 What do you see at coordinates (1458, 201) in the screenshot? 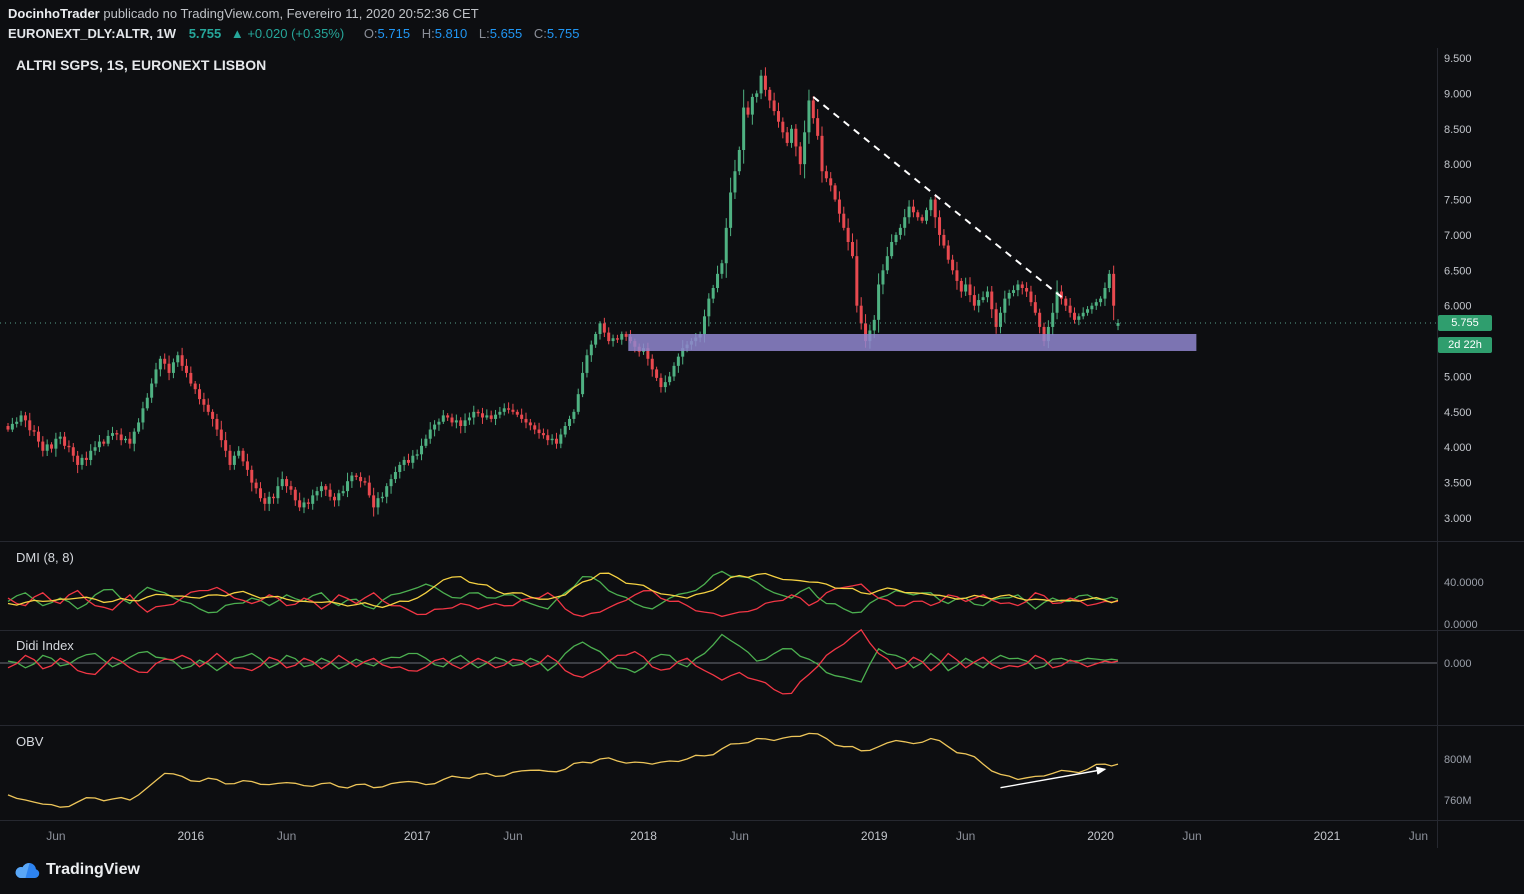
I see `price-tick: 7.500` at bounding box center [1458, 201].